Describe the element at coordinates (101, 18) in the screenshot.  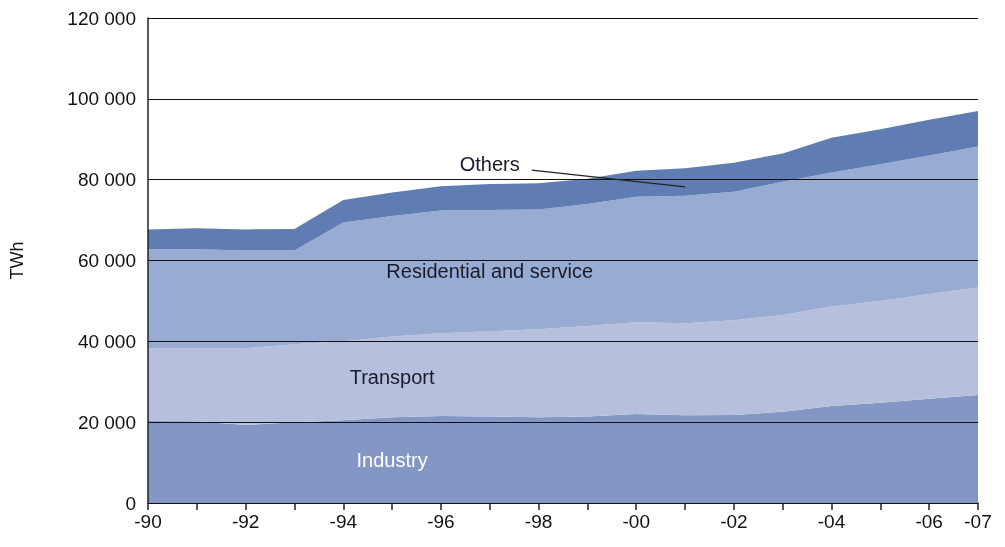
I see `y-tick-label: 120 000` at that location.